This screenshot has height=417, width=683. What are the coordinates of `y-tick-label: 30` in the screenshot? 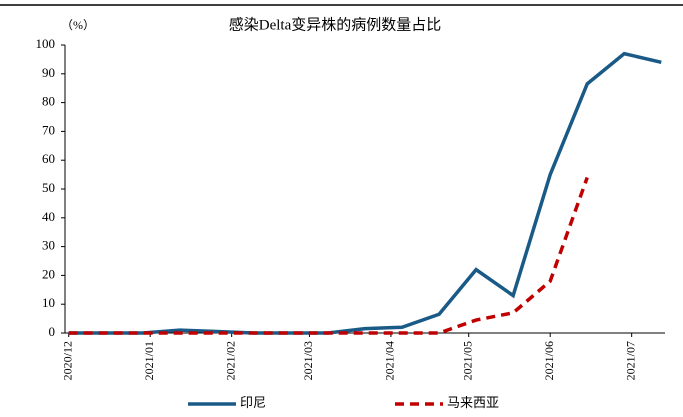 It's located at (48, 245).